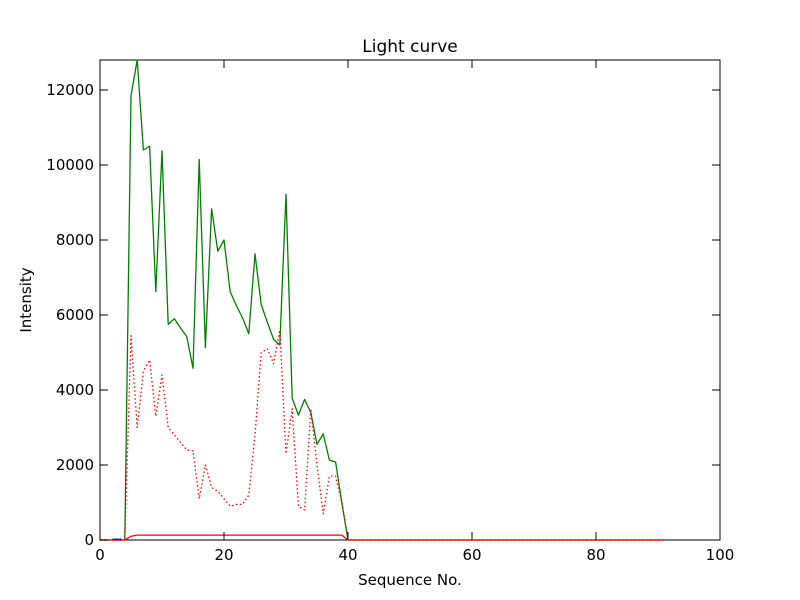 The height and width of the screenshot is (600, 800). Describe the element at coordinates (100, 555) in the screenshot. I see `x-tick-label: 0` at that location.